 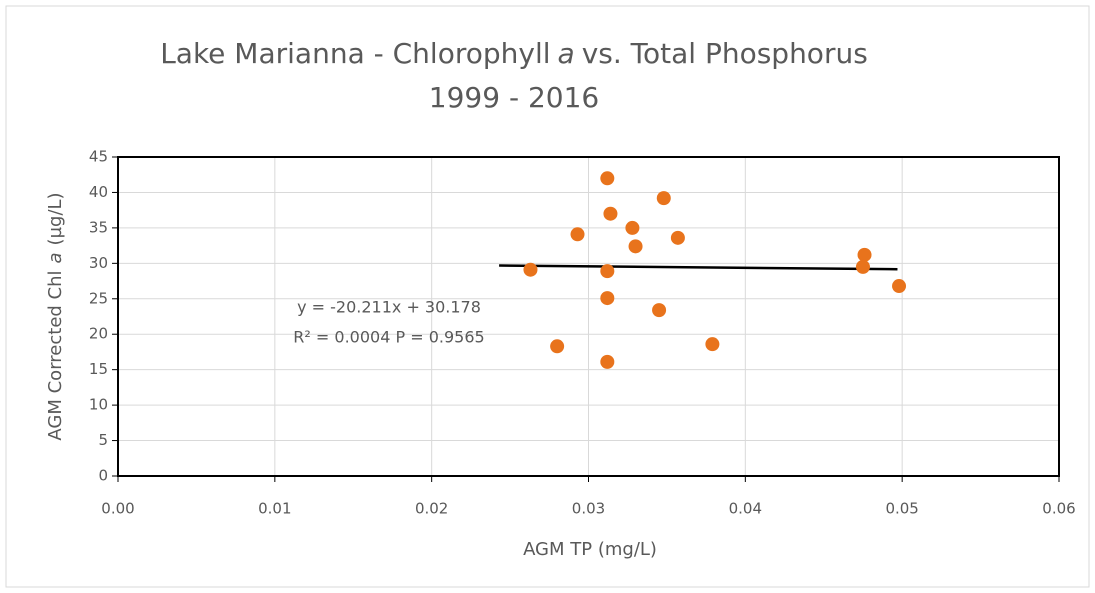 What do you see at coordinates (117, 509) in the screenshot?
I see `x-tick-label: 0.00` at bounding box center [117, 509].